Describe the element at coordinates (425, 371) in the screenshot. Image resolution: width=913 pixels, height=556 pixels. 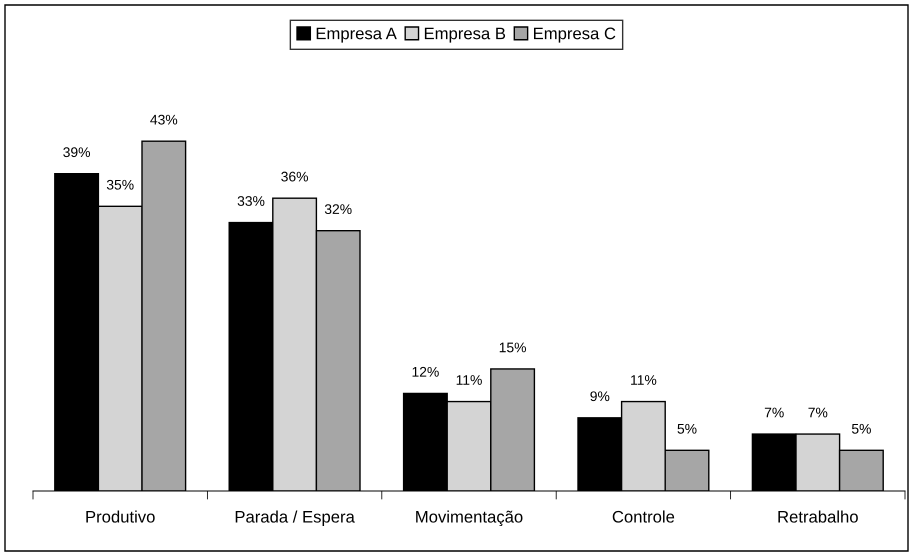
I see `data-label: 12%` at that location.